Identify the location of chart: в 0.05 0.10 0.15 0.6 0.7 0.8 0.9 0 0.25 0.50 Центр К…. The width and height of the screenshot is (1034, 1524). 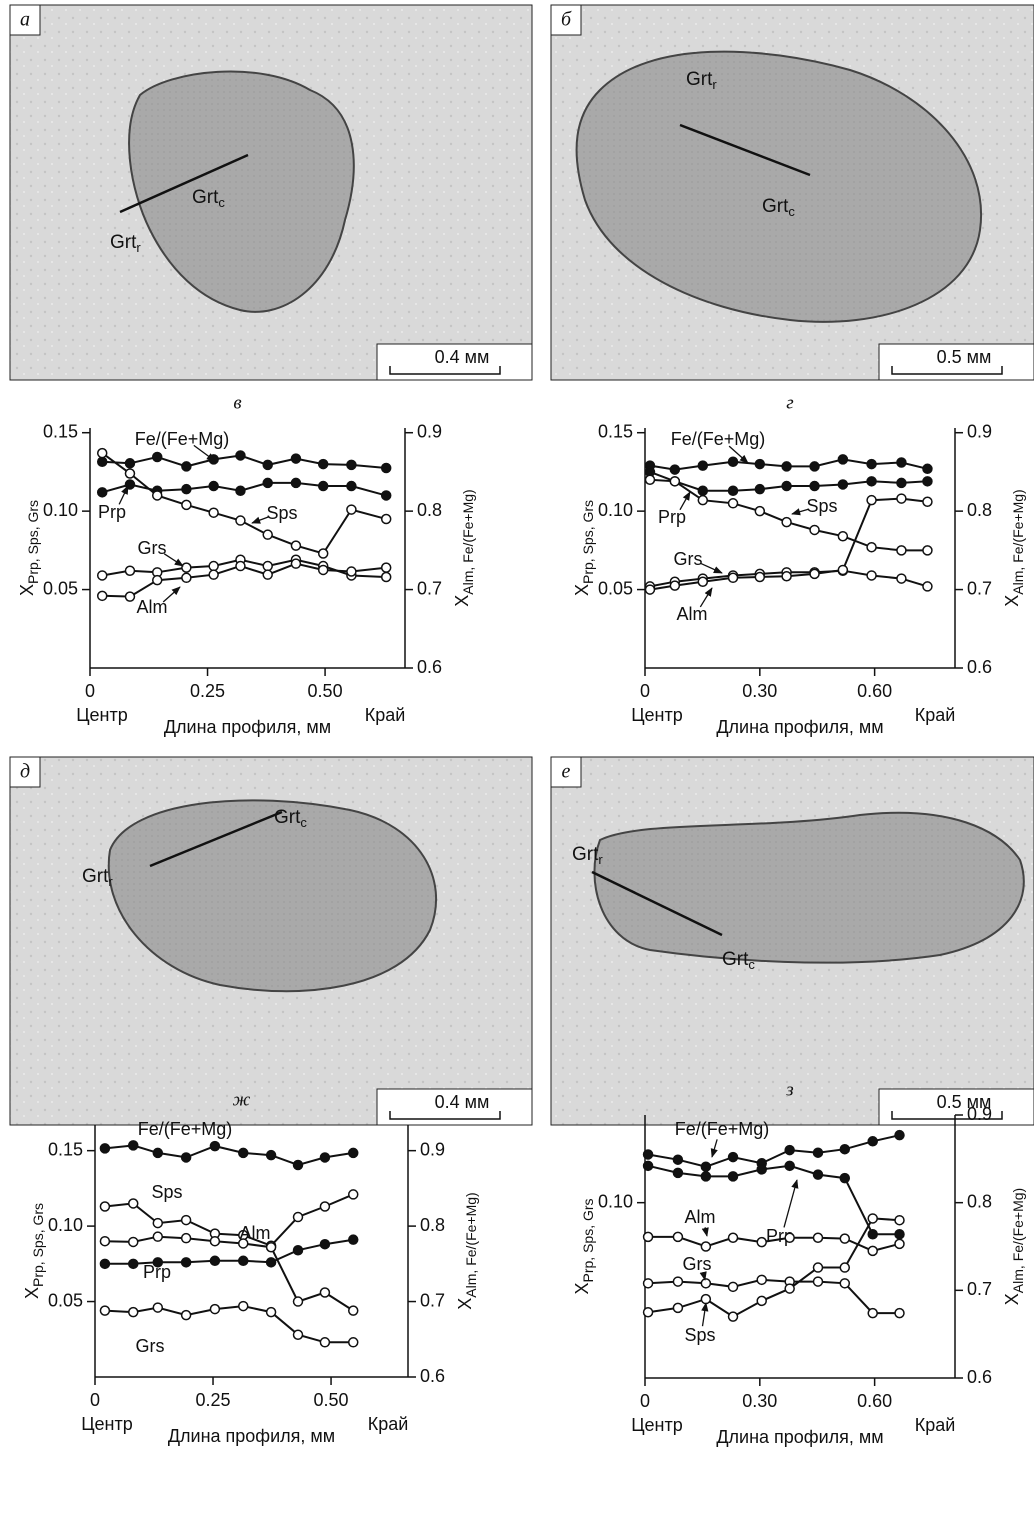
(246, 564).